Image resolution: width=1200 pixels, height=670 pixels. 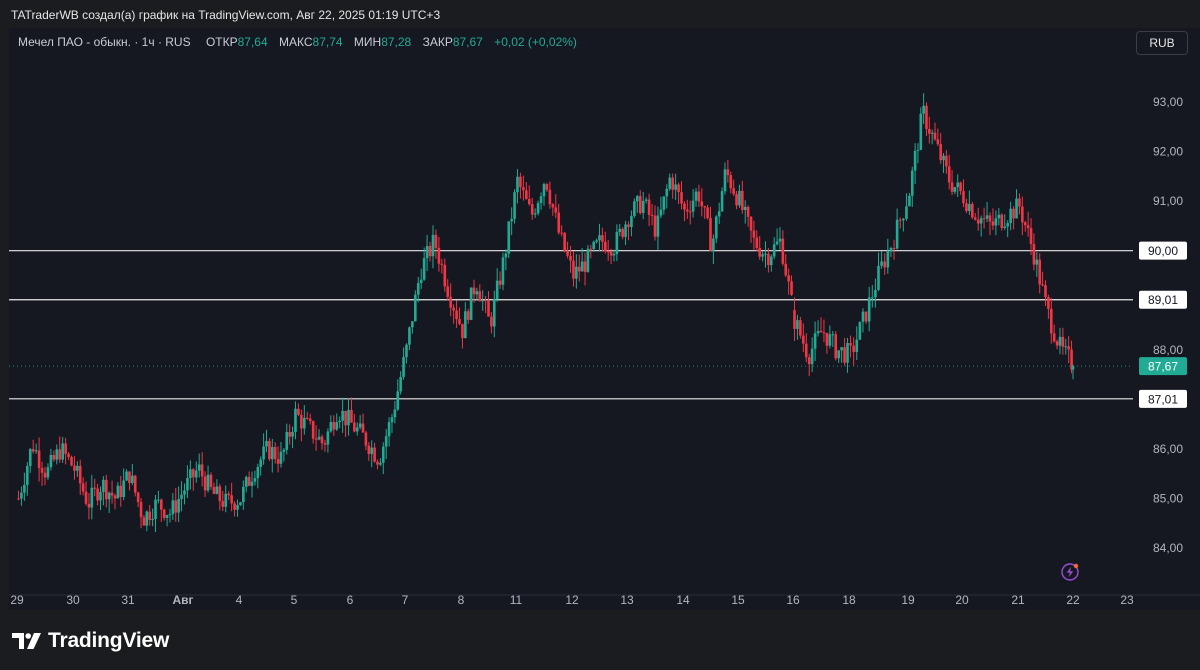 What do you see at coordinates (1018, 600) in the screenshot?
I see `time-tick-label: 21` at bounding box center [1018, 600].